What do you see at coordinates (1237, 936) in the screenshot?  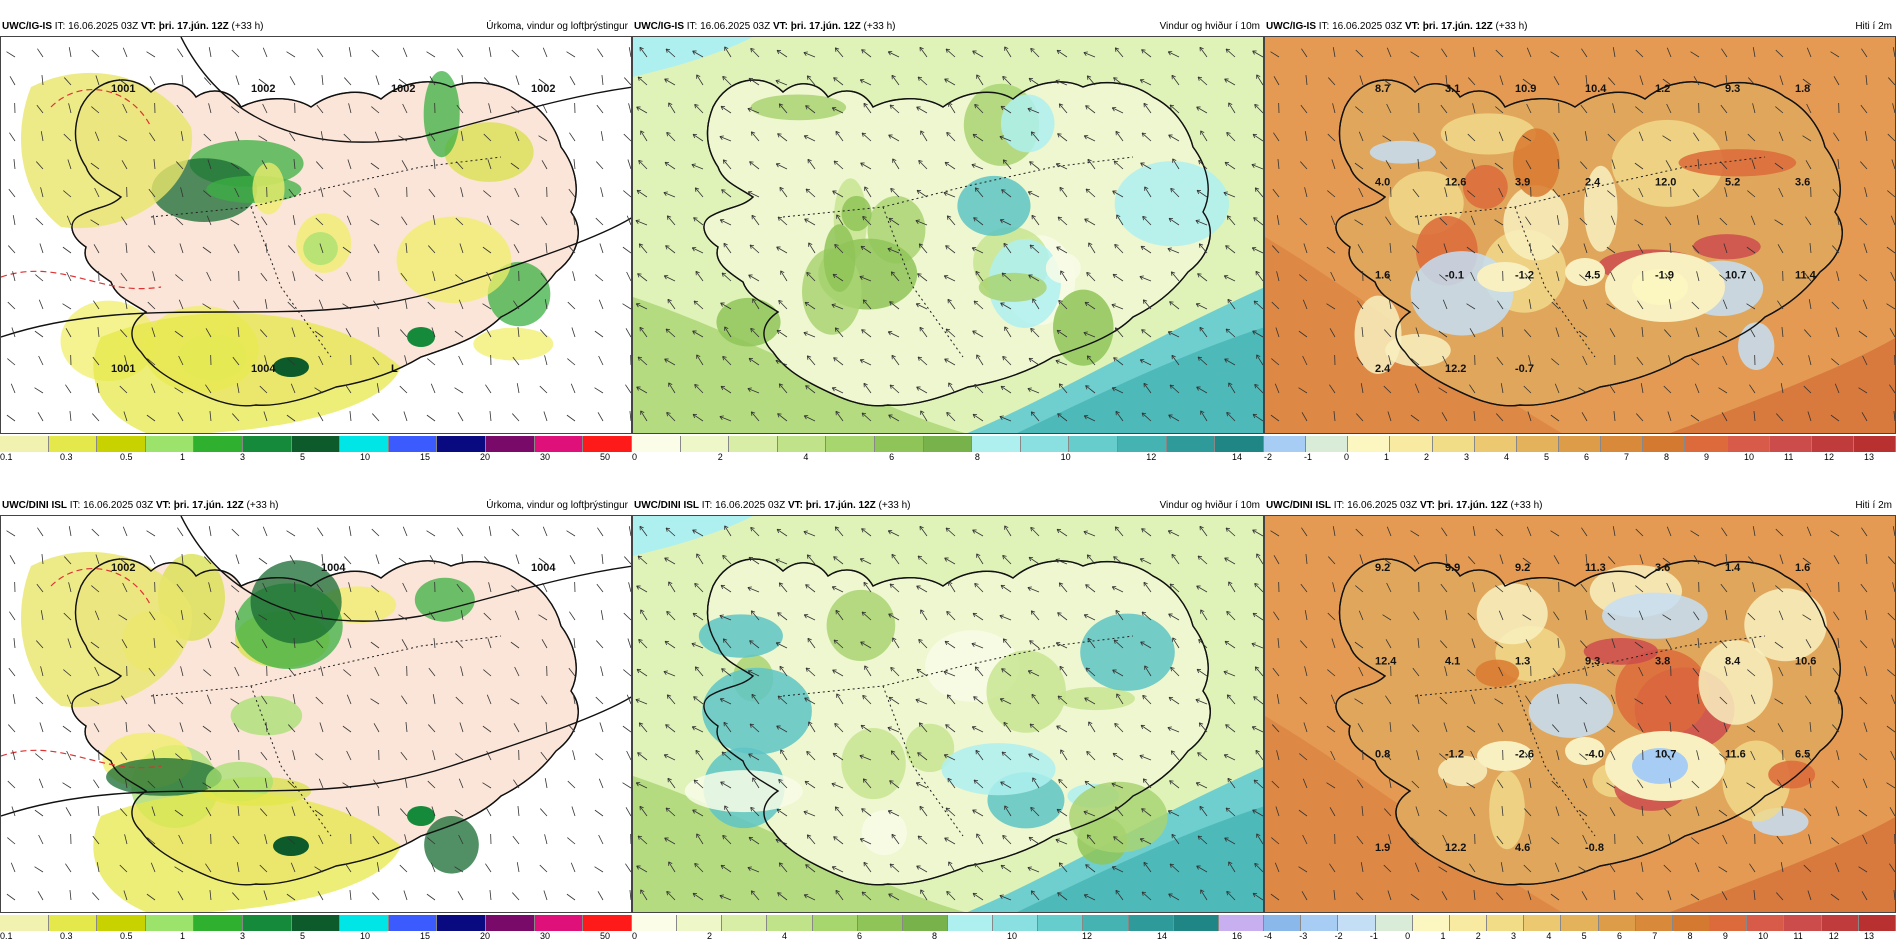 I see `legend-tick-label: 16` at bounding box center [1237, 936].